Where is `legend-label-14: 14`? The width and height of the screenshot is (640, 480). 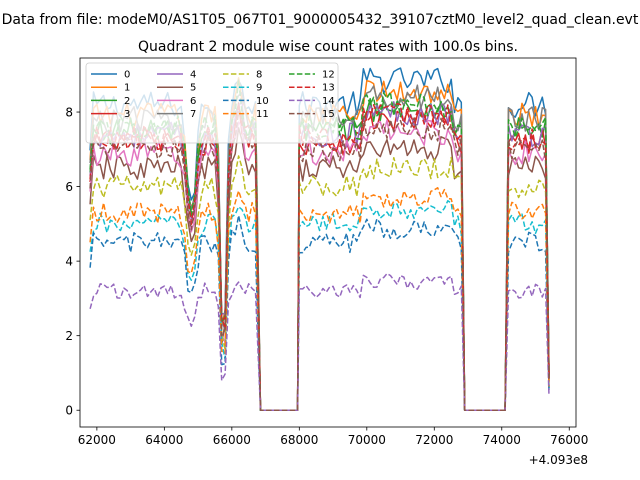
legend-label-14: 14 is located at coordinates (328, 101).